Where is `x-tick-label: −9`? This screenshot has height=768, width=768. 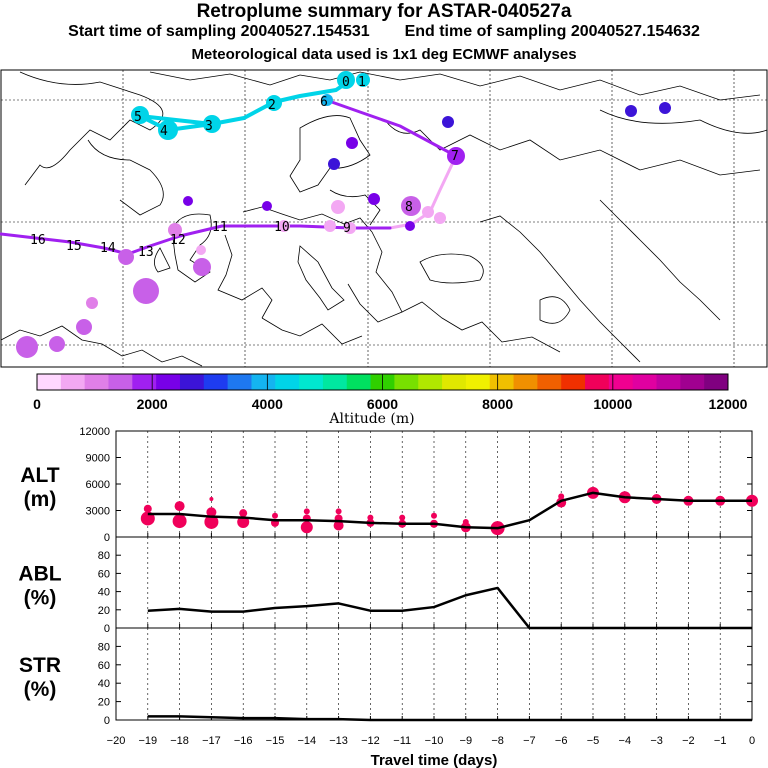 x-tick-label: −9 is located at coordinates (466, 741).